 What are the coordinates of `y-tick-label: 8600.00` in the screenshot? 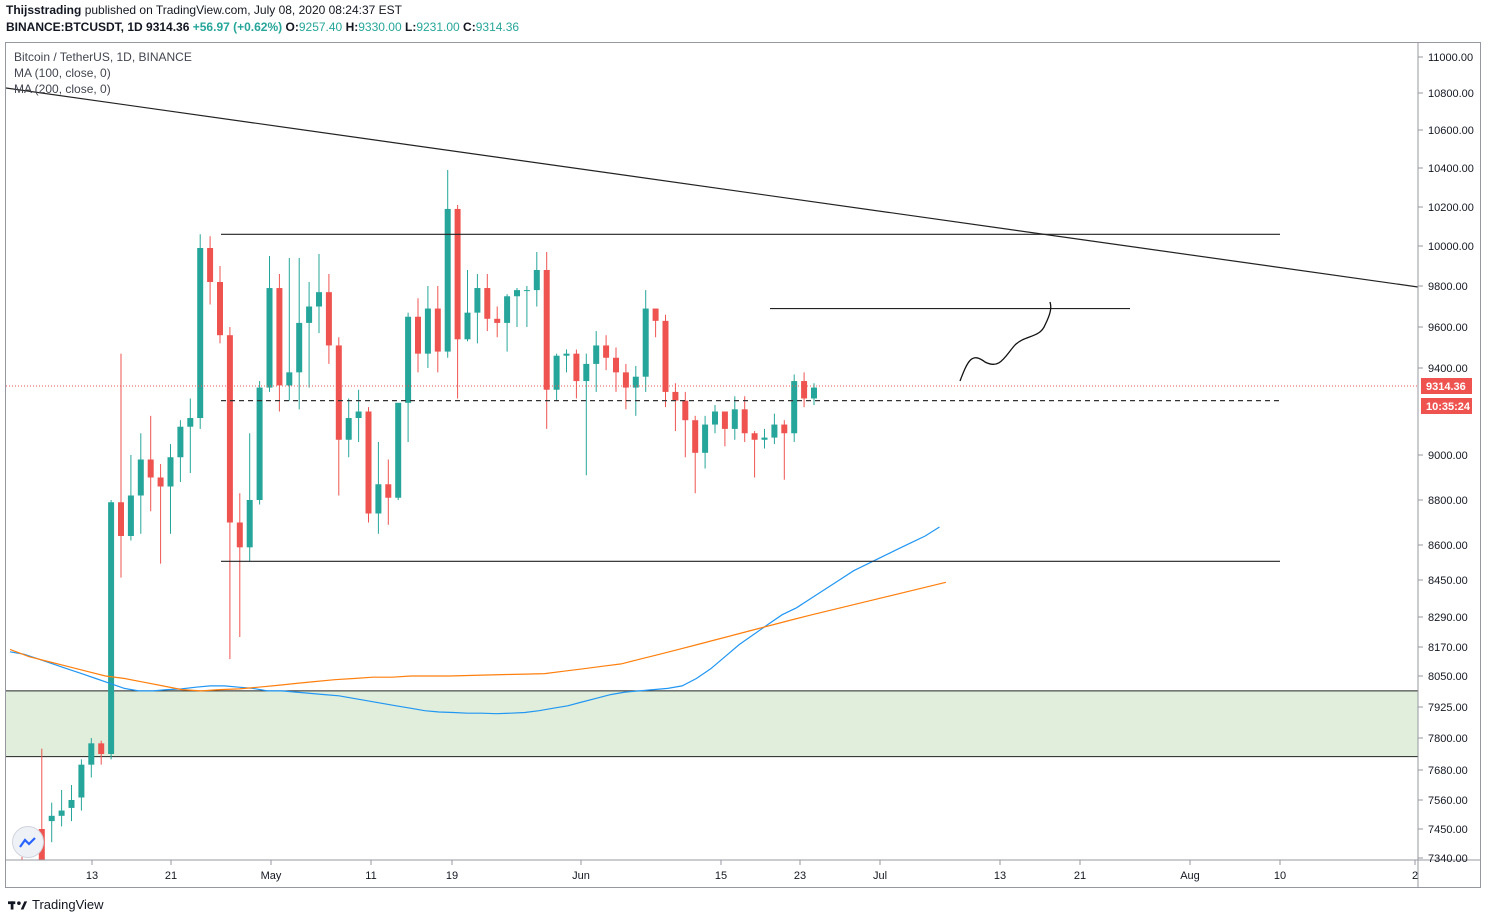 It's located at (1448, 546).